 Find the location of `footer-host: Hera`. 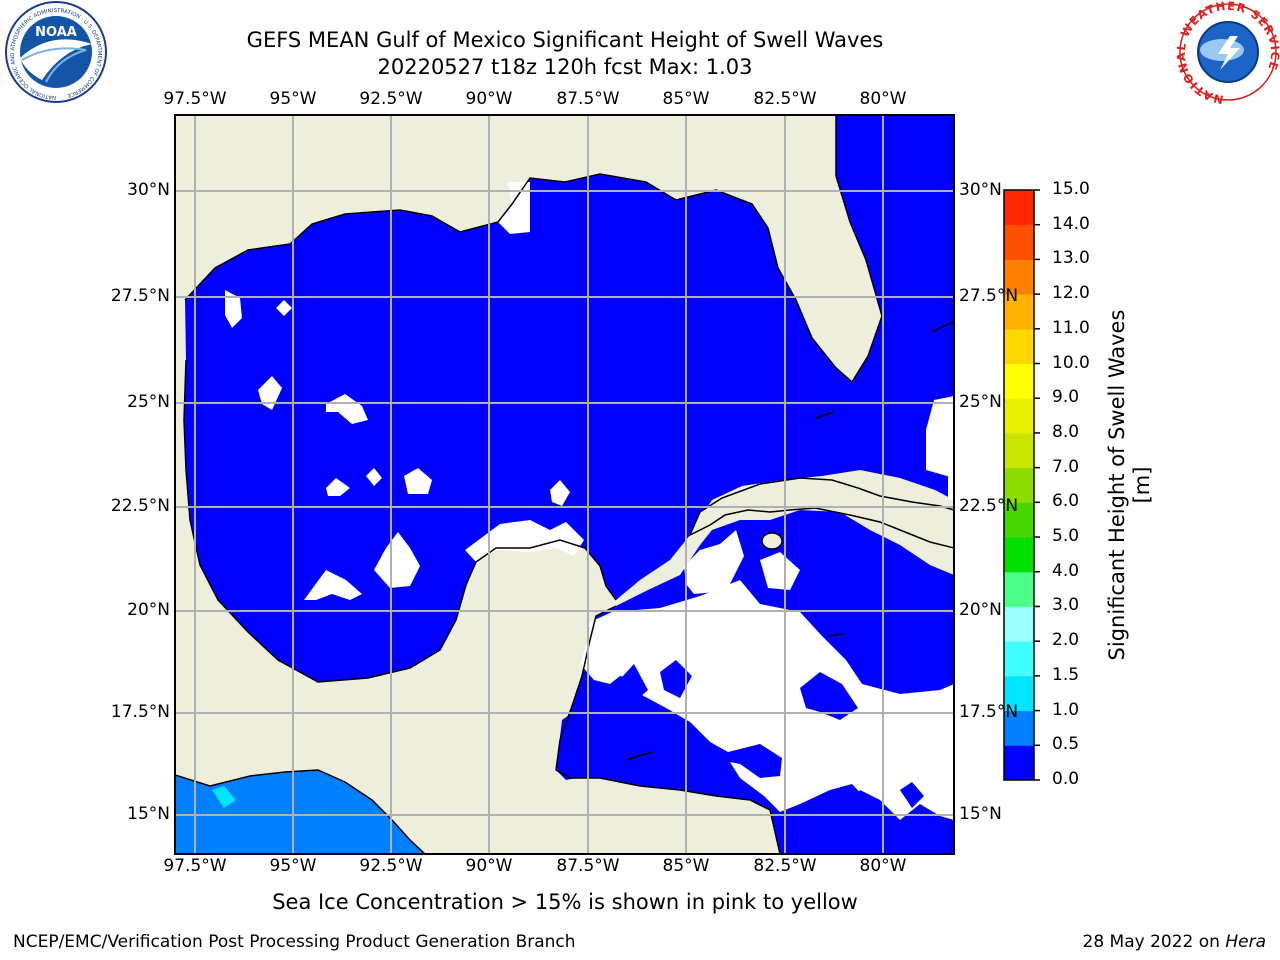

footer-host: Hera is located at coordinates (1245, 942).